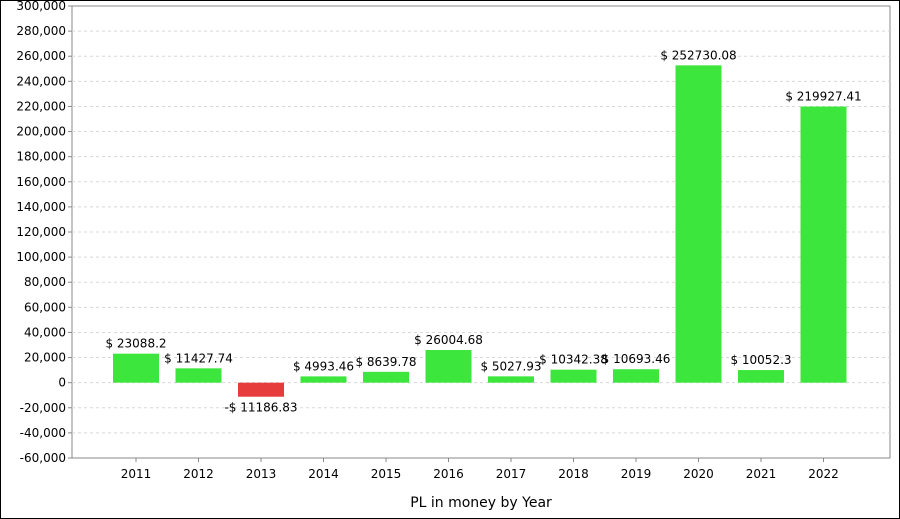 Image resolution: width=900 pixels, height=519 pixels. What do you see at coordinates (385, 362) in the screenshot?
I see `data-label: $ 8639.78` at bounding box center [385, 362].